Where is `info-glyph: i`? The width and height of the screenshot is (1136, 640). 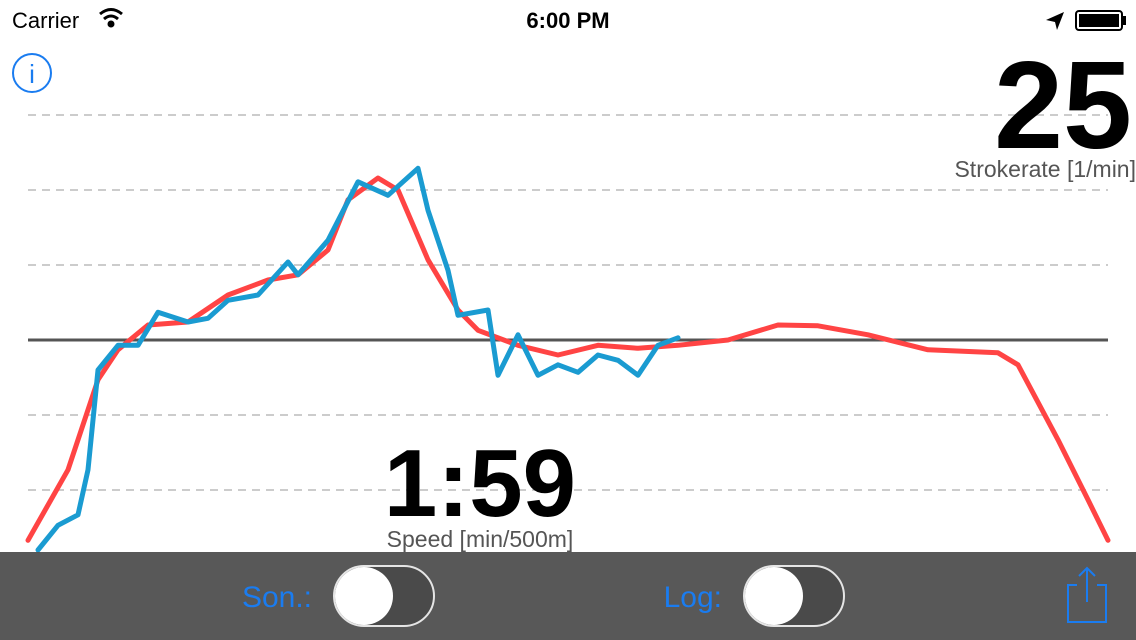
info-glyph: i is located at coordinates (32, 74).